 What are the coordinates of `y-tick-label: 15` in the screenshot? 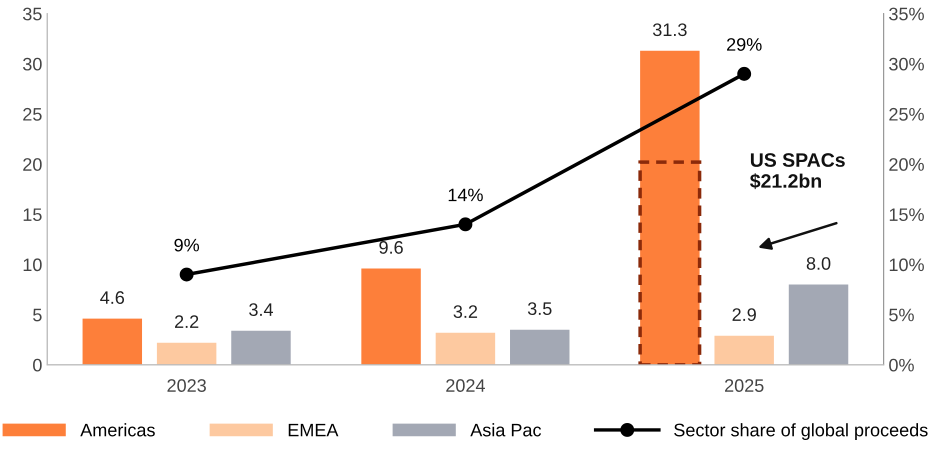 It's located at (33, 215).